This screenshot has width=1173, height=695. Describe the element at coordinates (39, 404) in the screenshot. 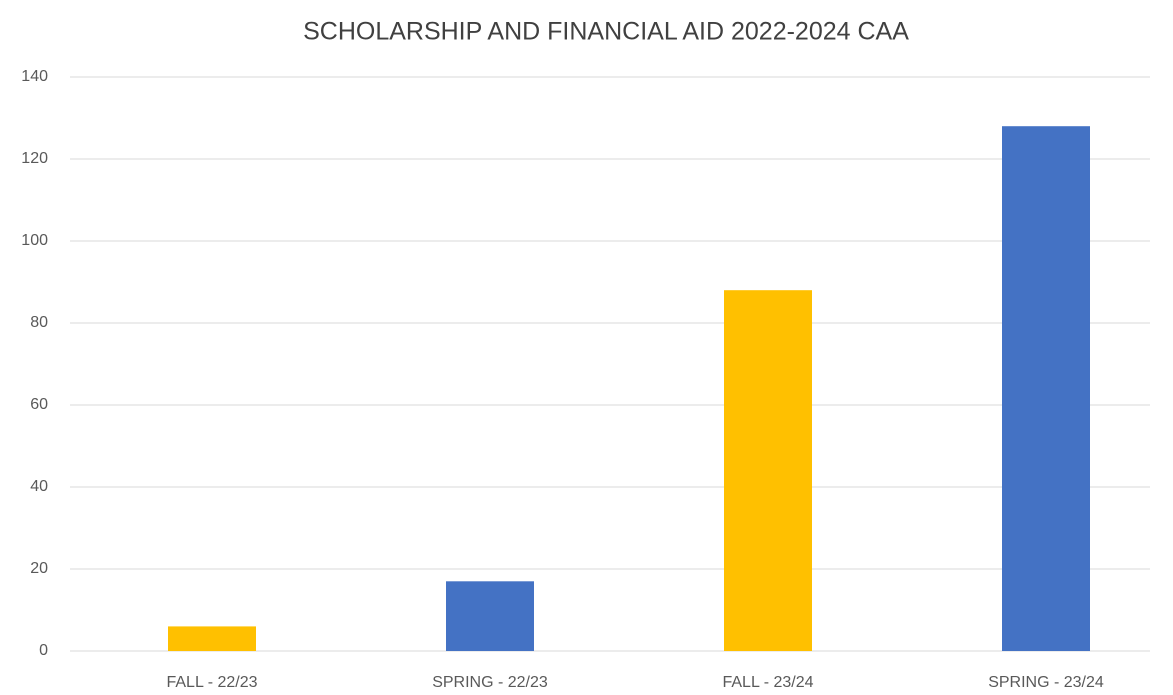

I see `y-tick-label: 60` at that location.